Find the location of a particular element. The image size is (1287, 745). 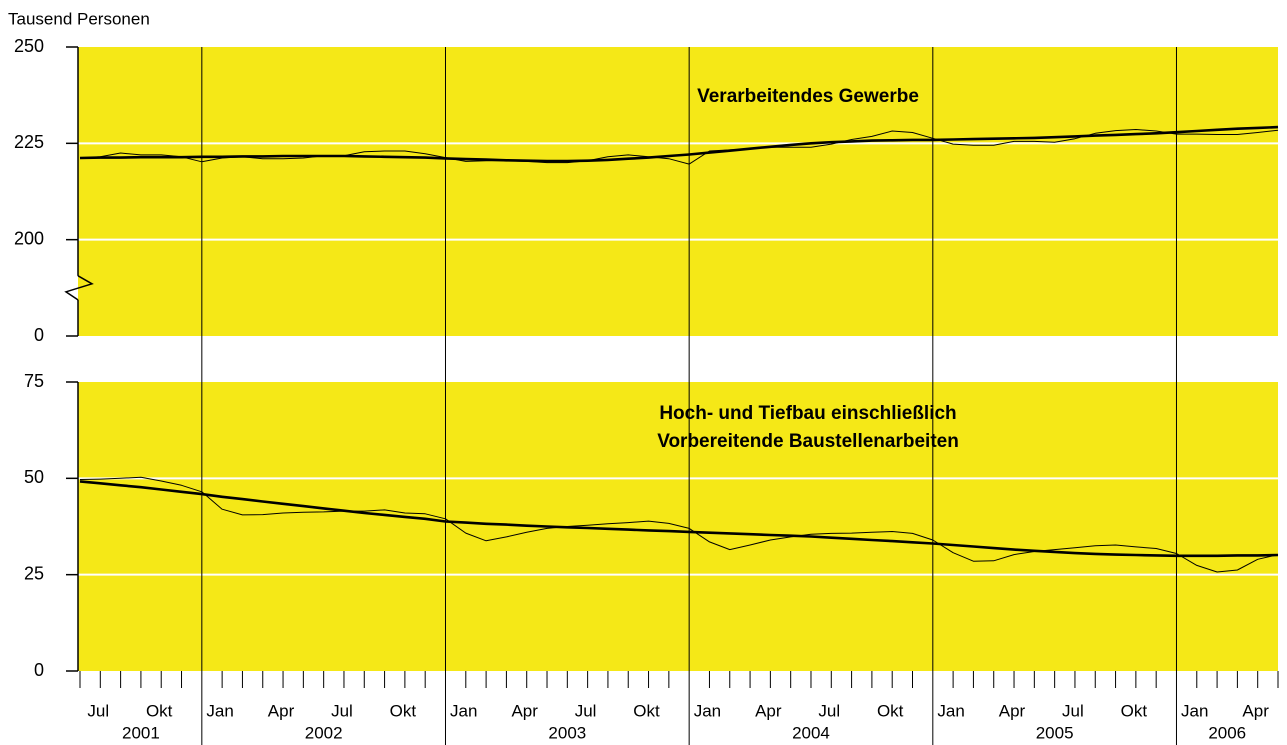

y-unit-label: Tausend Personen is located at coordinates (79, 18).